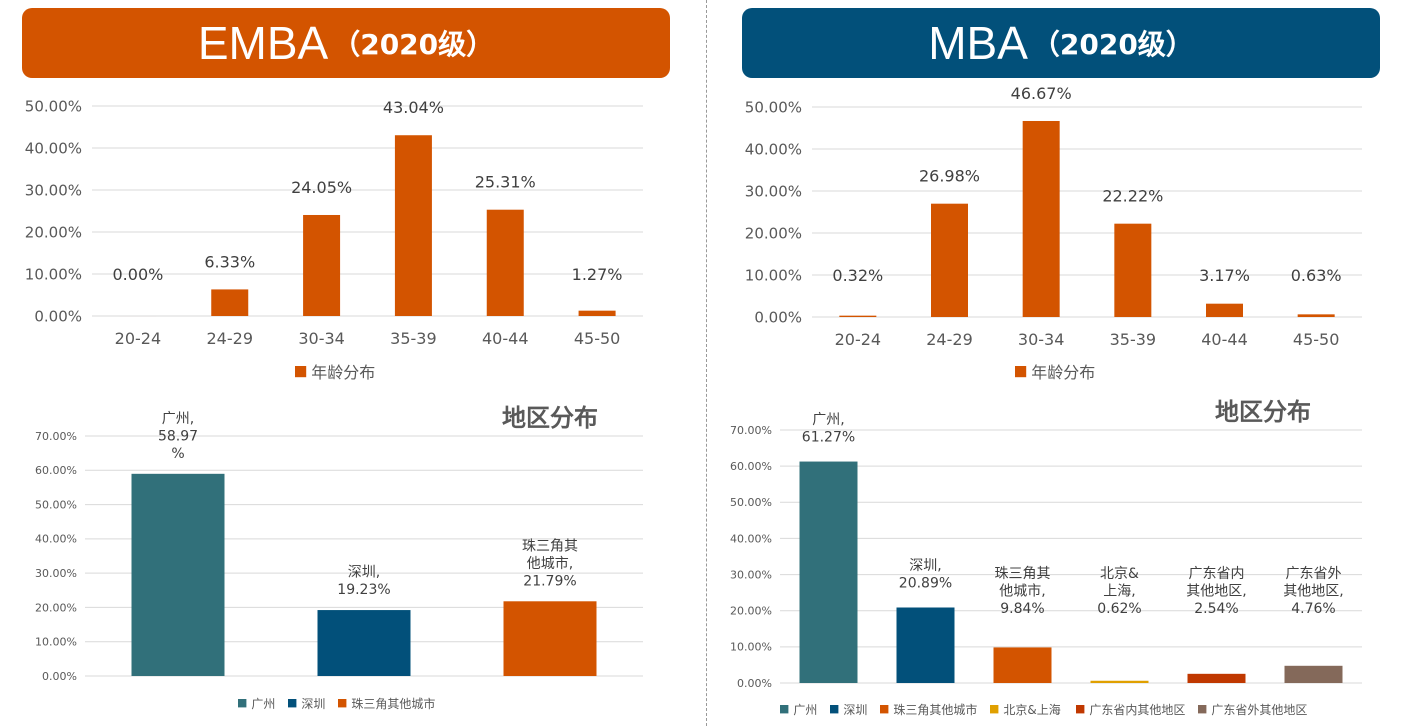 This screenshot has width=1414, height=726. What do you see at coordinates (505, 182) in the screenshot?
I see `emba-age-data-label: 25.31%` at bounding box center [505, 182].